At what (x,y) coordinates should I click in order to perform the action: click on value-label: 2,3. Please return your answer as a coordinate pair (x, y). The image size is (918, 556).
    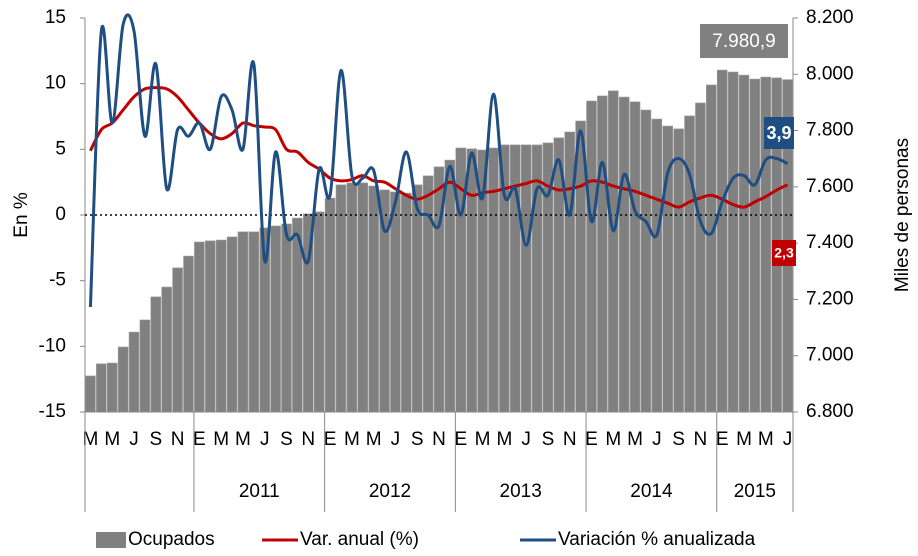
    Looking at the image, I should click on (784, 253).